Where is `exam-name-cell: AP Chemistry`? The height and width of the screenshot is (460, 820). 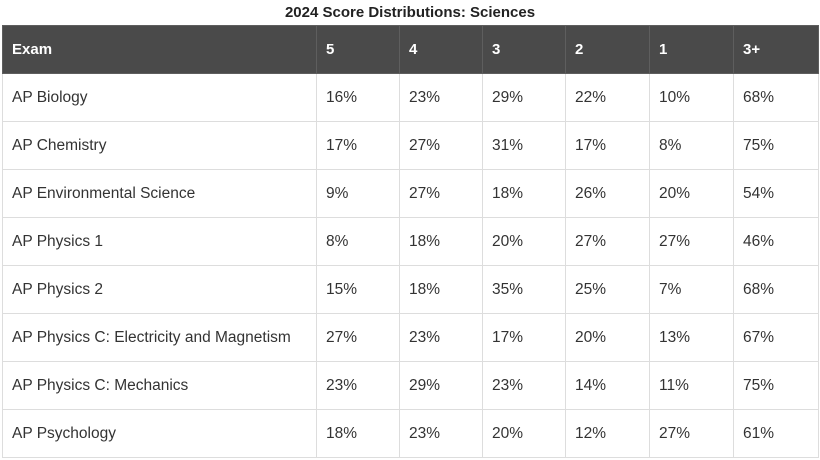
exam-name-cell: AP Chemistry is located at coordinates (159, 145).